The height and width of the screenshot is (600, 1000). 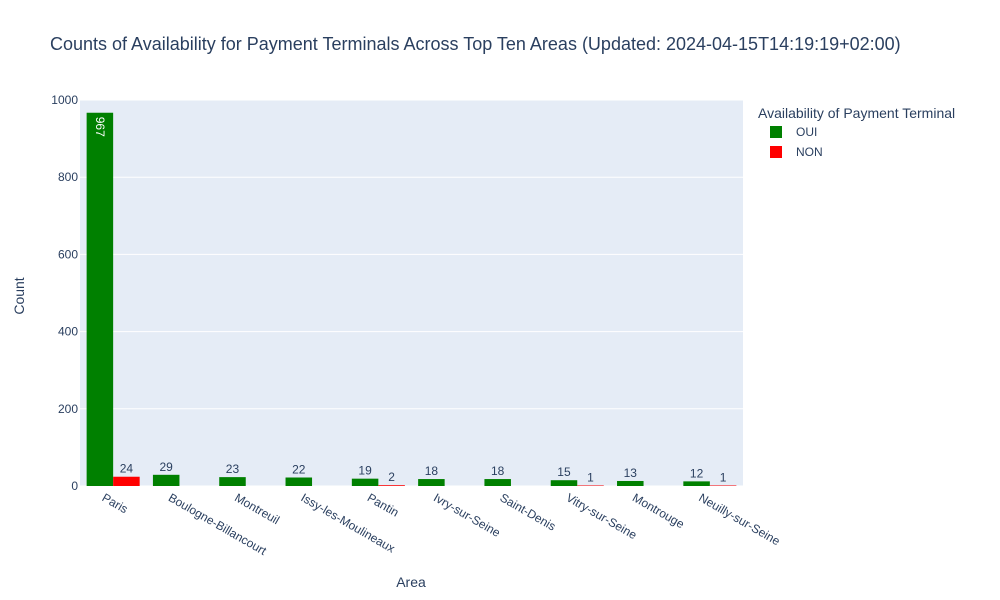 I want to click on bar-oui-pantin, so click(x=365, y=482).